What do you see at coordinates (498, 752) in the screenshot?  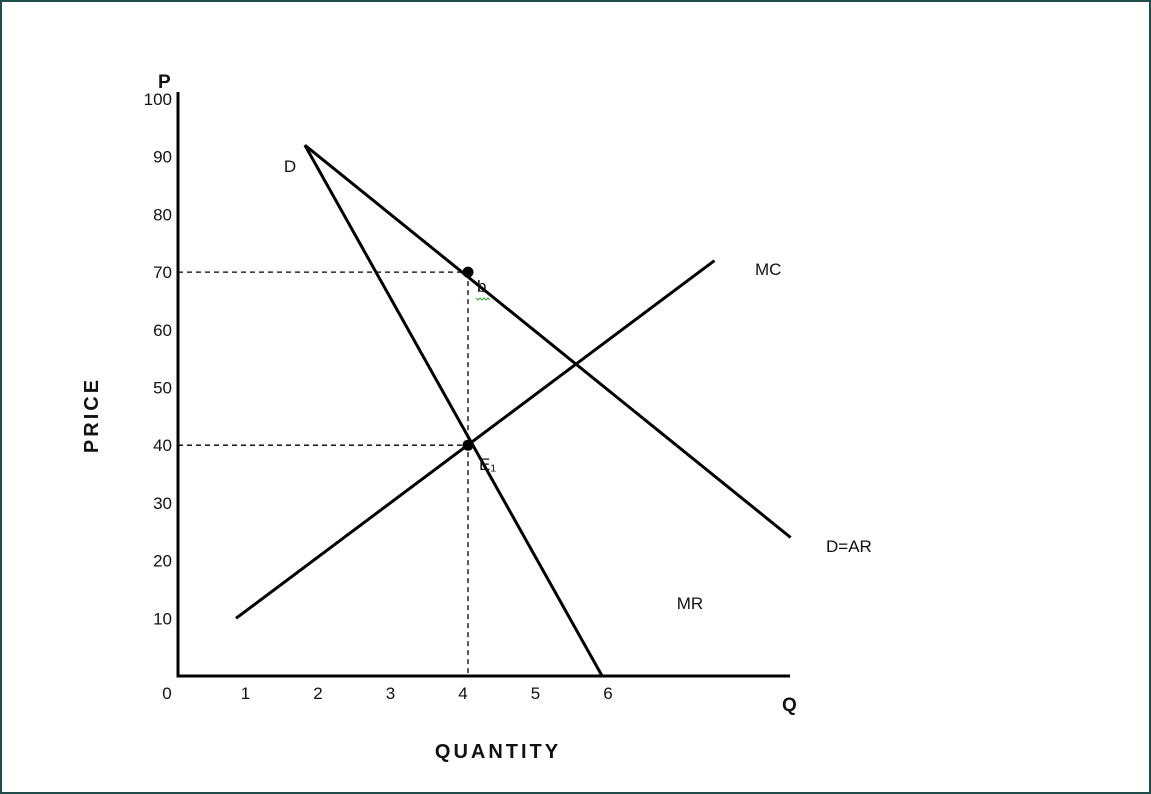 I see `x-axis-title: QUANTITY` at bounding box center [498, 752].